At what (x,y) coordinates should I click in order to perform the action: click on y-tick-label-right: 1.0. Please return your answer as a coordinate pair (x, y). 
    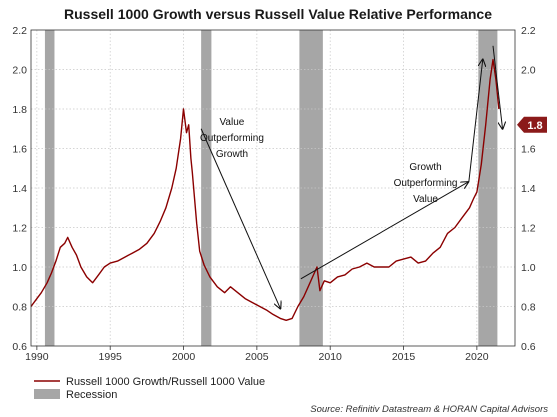
    Looking at the image, I should click on (528, 268).